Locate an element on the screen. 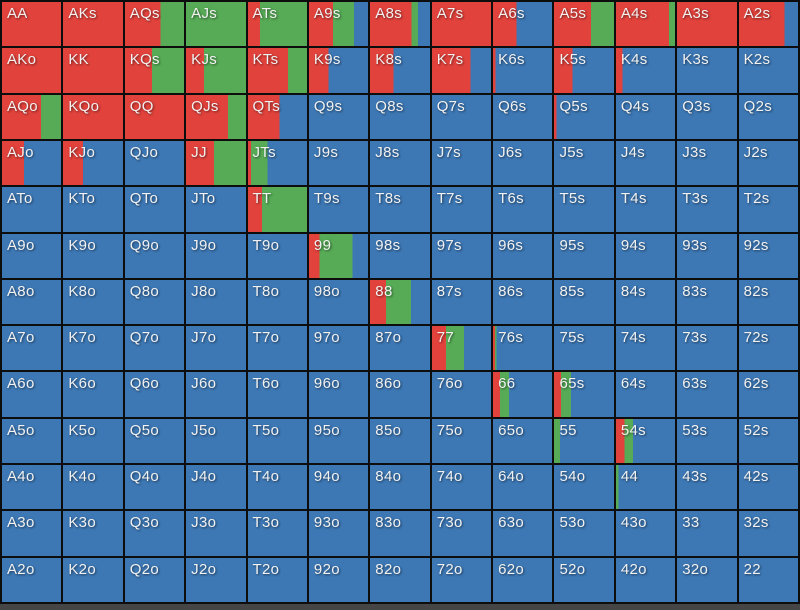 Image resolution: width=800 pixels, height=610 pixels. hand-cell-A2s: A2s is located at coordinates (768, 24).